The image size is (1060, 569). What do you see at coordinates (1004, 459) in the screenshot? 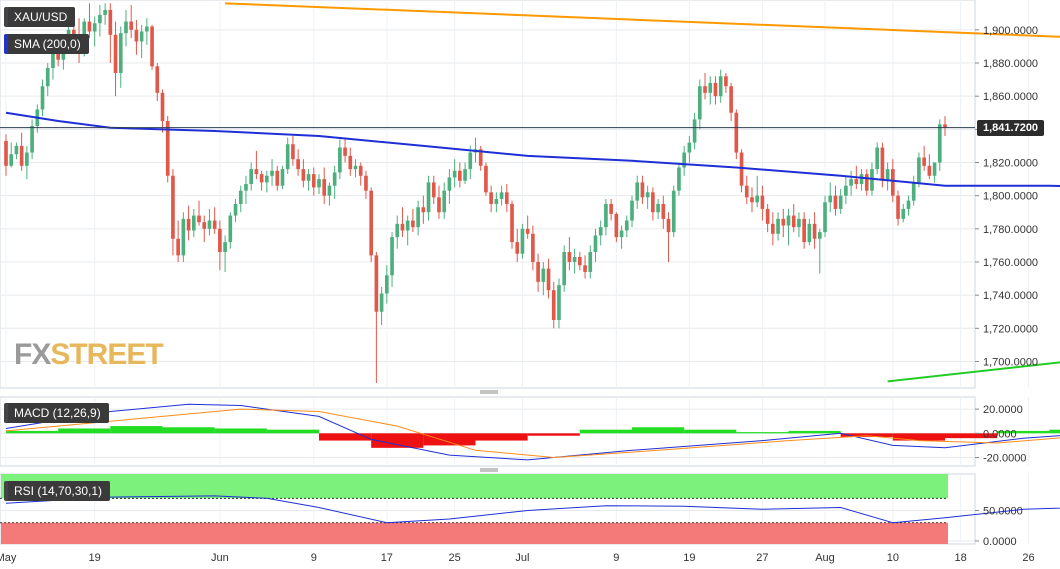
I see `macd-tick-label: -20.0000` at bounding box center [1004, 459].